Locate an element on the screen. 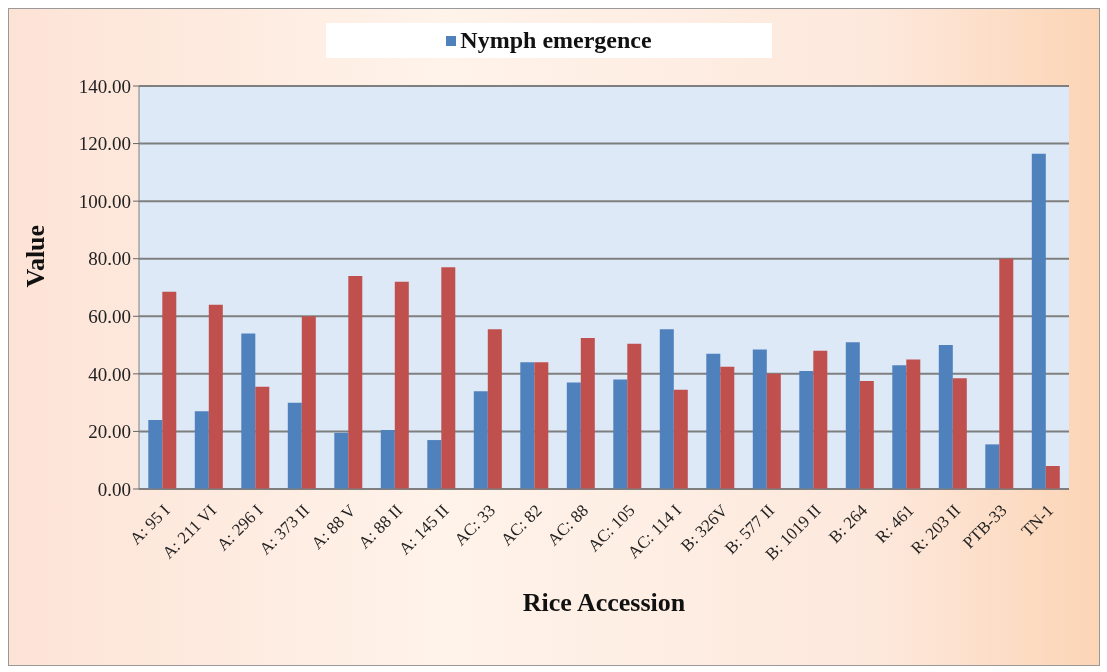 The width and height of the screenshot is (1107, 672). y-tick-label: 20.00 is located at coordinates (109, 432).